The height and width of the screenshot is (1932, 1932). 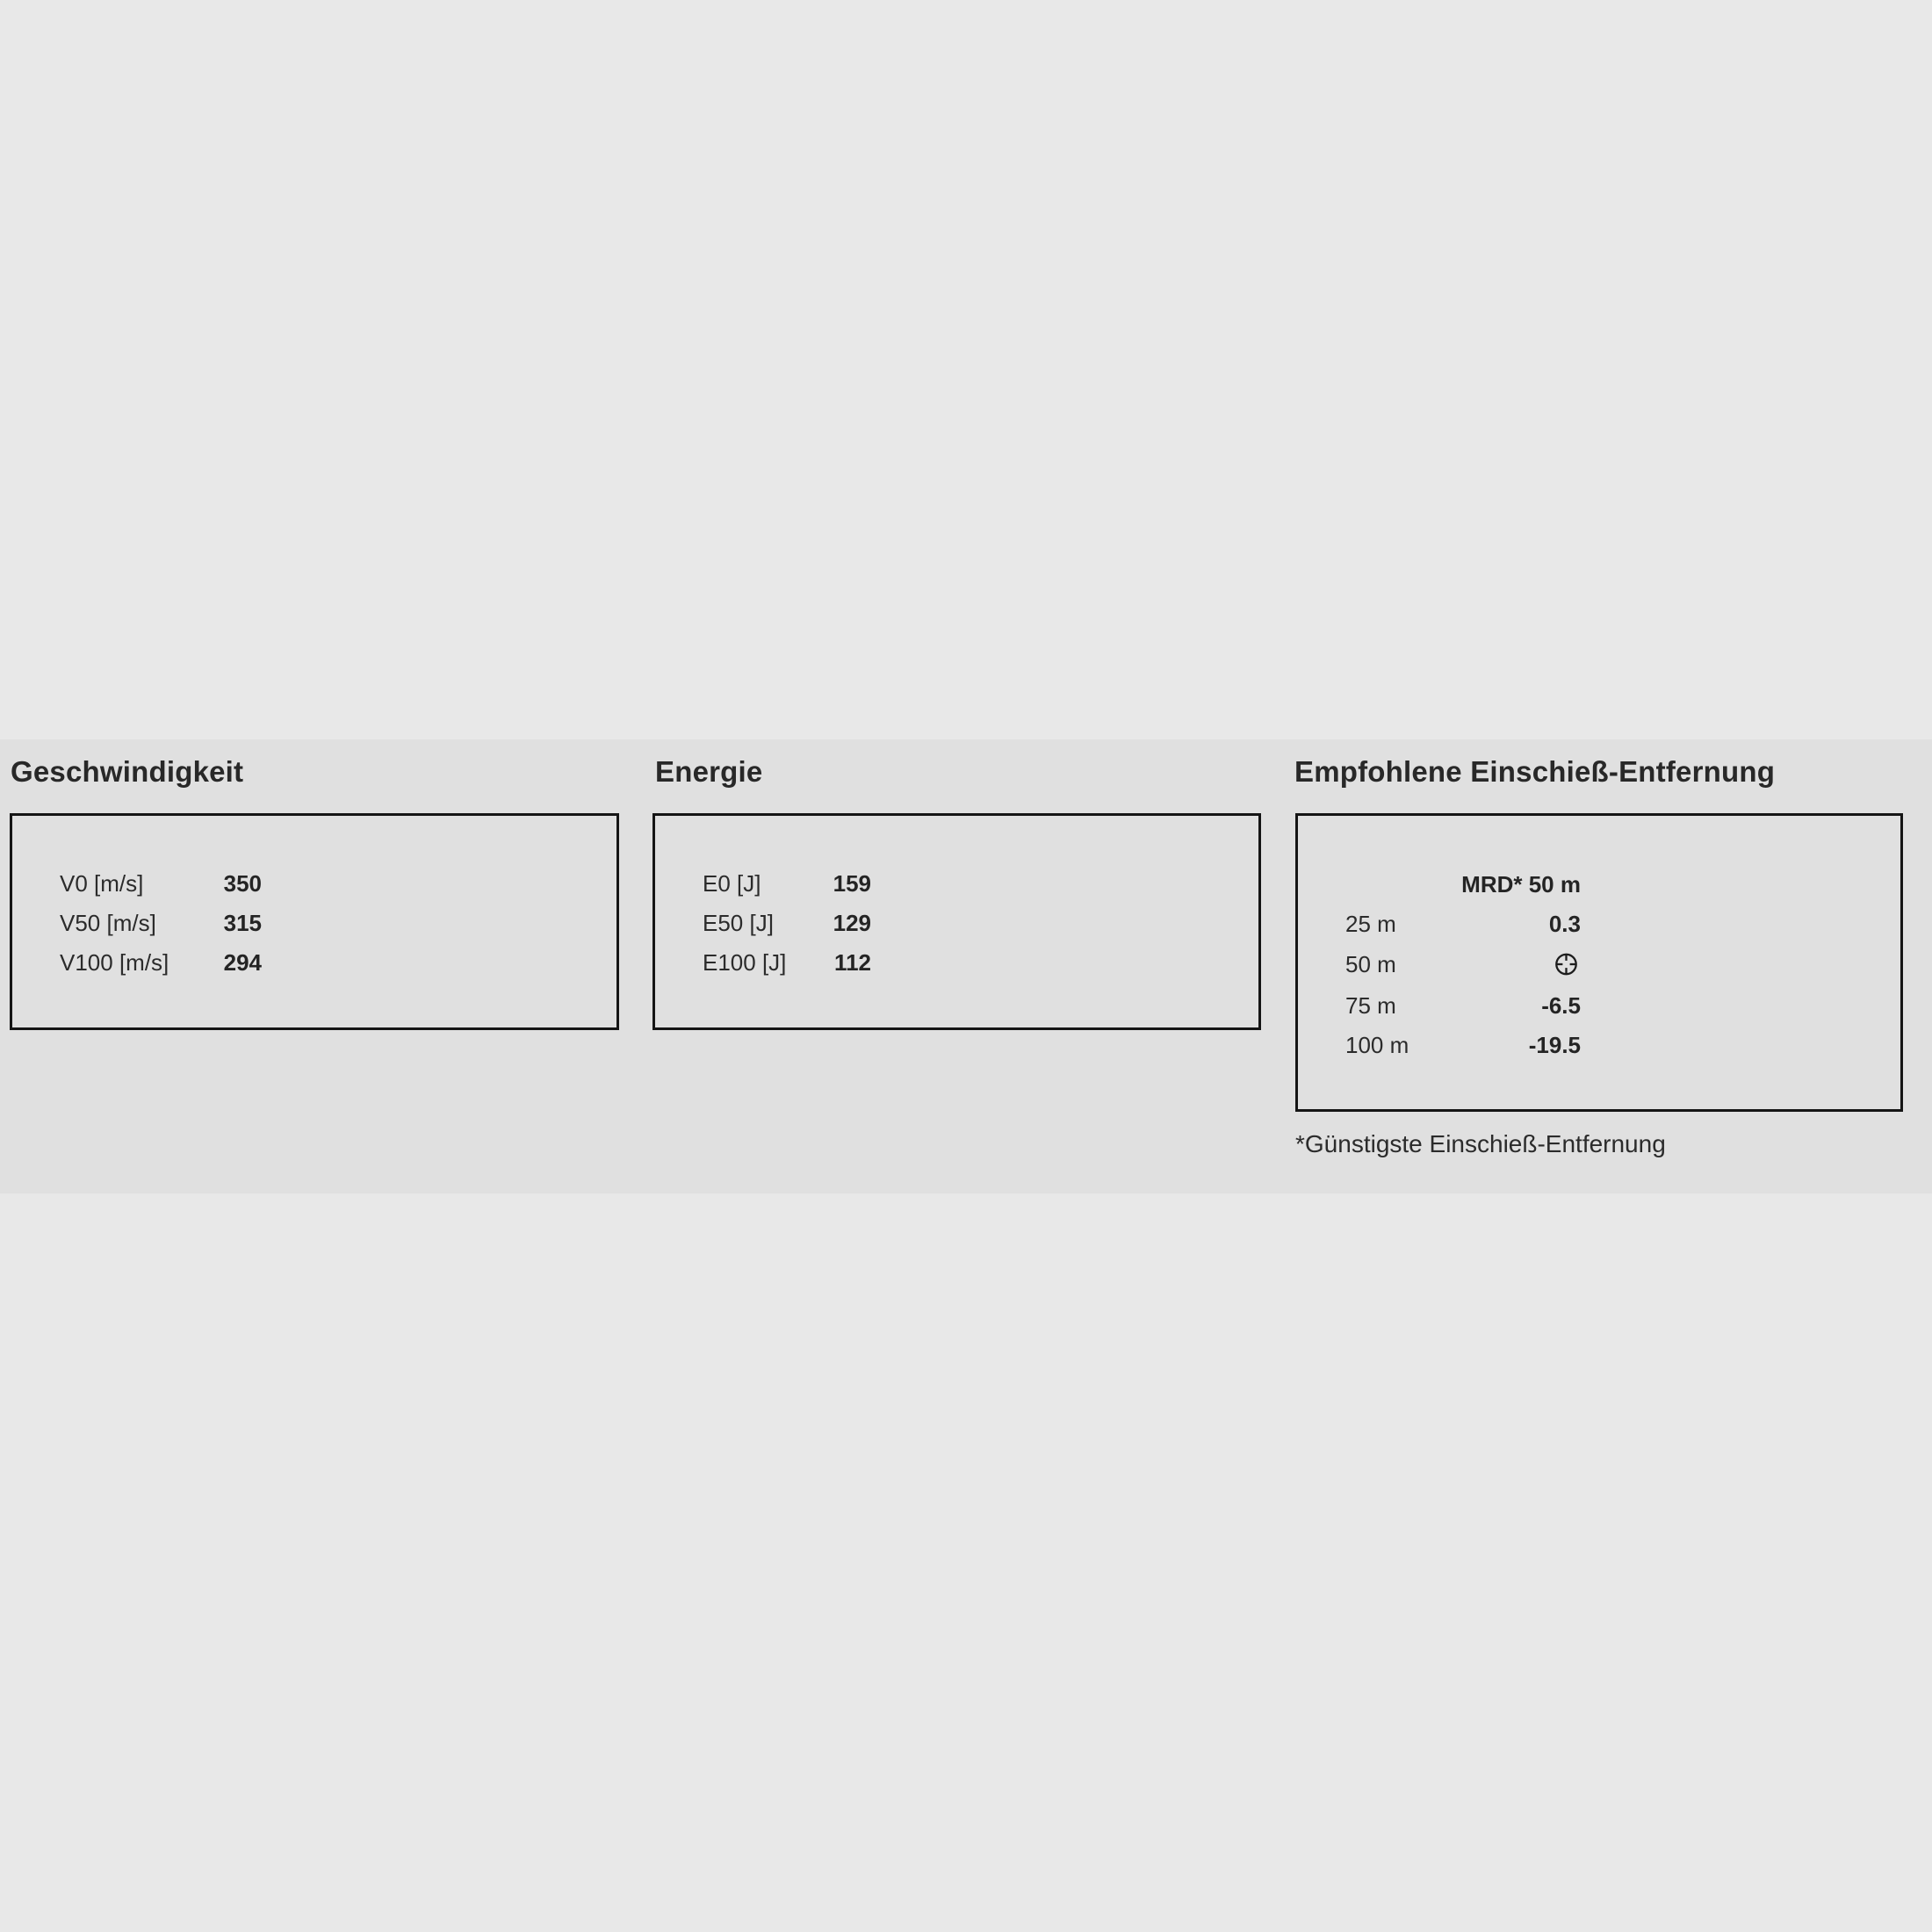 I want to click on velocity-row-value: 350, so click(x=243, y=883).